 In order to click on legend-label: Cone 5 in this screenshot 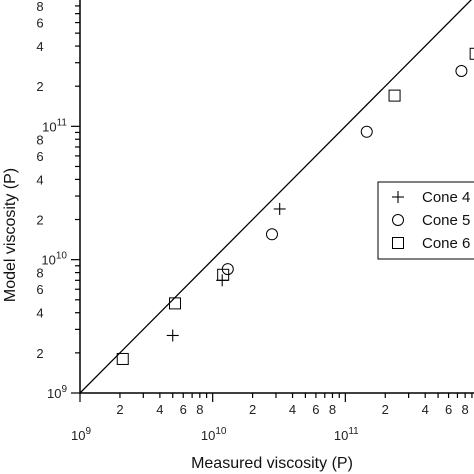, I will do `click(446, 220)`.